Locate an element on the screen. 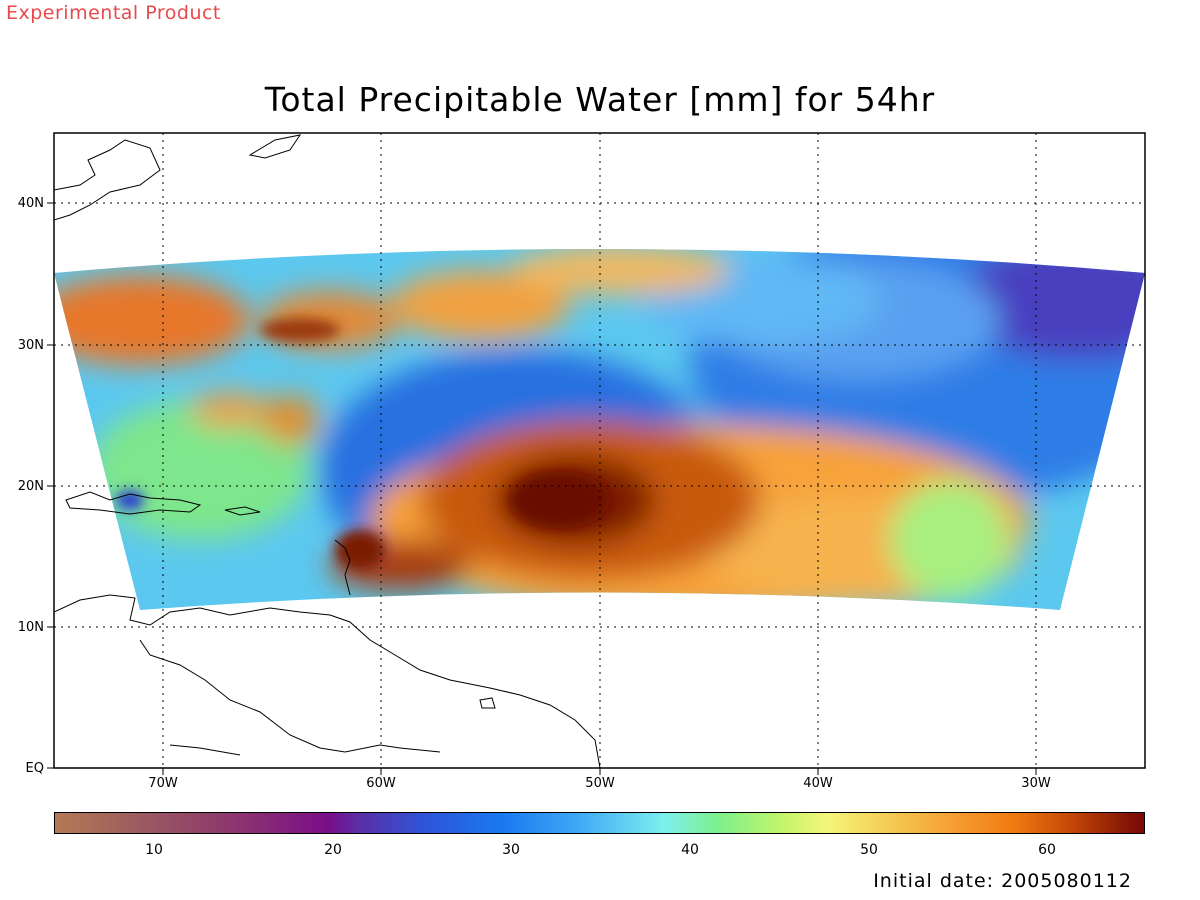 The width and height of the screenshot is (1200, 900). colorbar is located at coordinates (599, 823).